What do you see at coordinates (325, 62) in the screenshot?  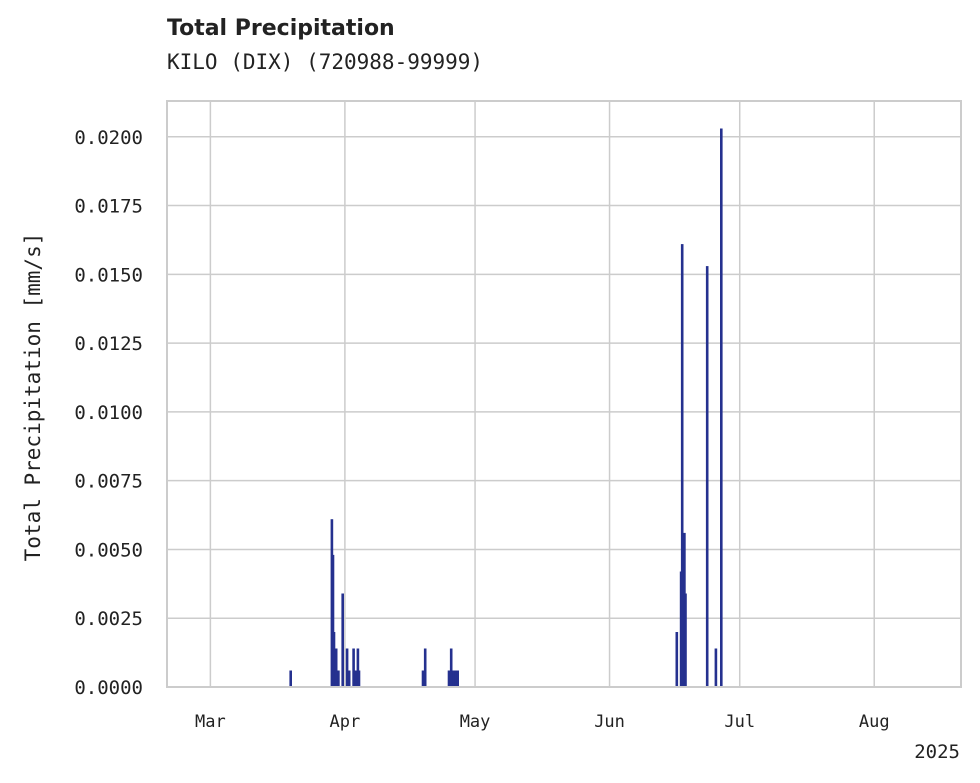 I see `chart-subtitle: KILO (DIX) (720988-99999)` at bounding box center [325, 62].